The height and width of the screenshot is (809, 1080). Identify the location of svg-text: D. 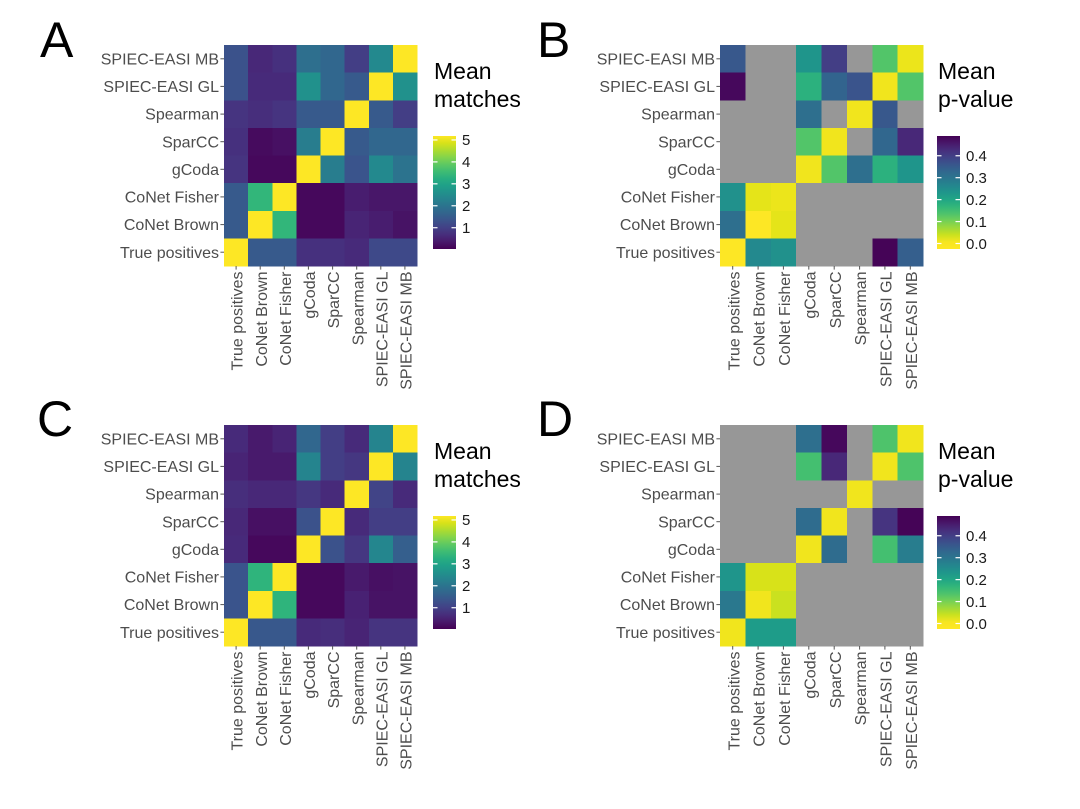
(555, 419).